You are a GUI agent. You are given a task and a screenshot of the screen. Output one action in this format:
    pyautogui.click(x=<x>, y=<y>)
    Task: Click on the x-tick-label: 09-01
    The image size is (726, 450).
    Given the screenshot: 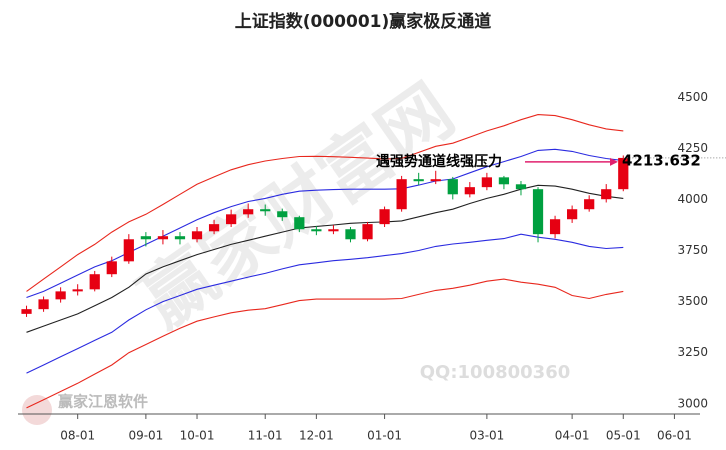 What is the action you would take?
    pyautogui.click(x=145, y=436)
    